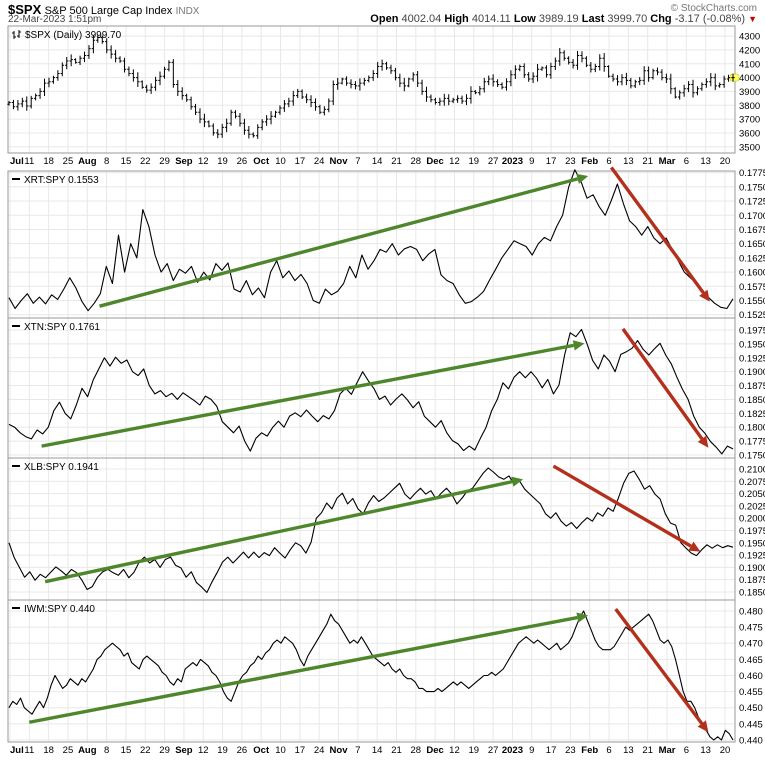  I want to click on open-label: Open, so click(384, 19).